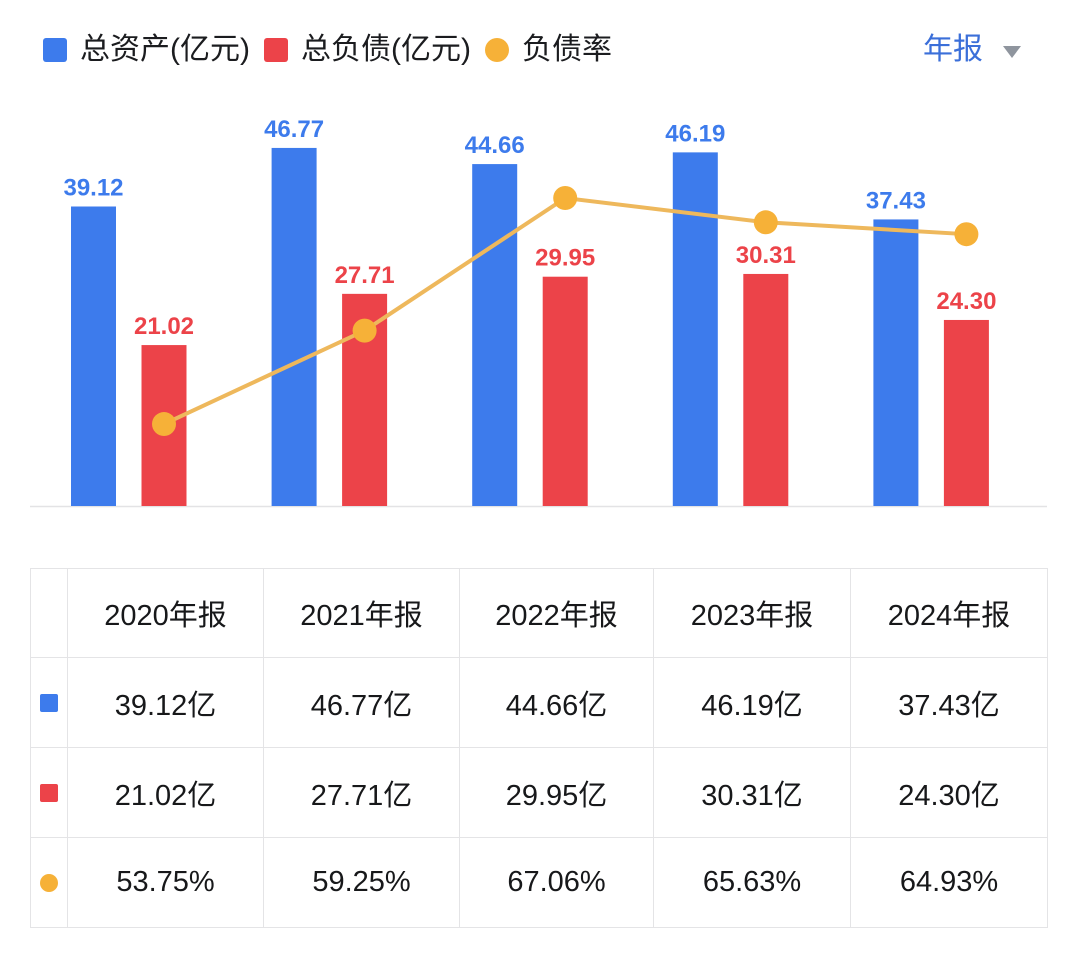 This screenshot has height=957, width=1077. I want to click on assets-row-icon, so click(49, 703).